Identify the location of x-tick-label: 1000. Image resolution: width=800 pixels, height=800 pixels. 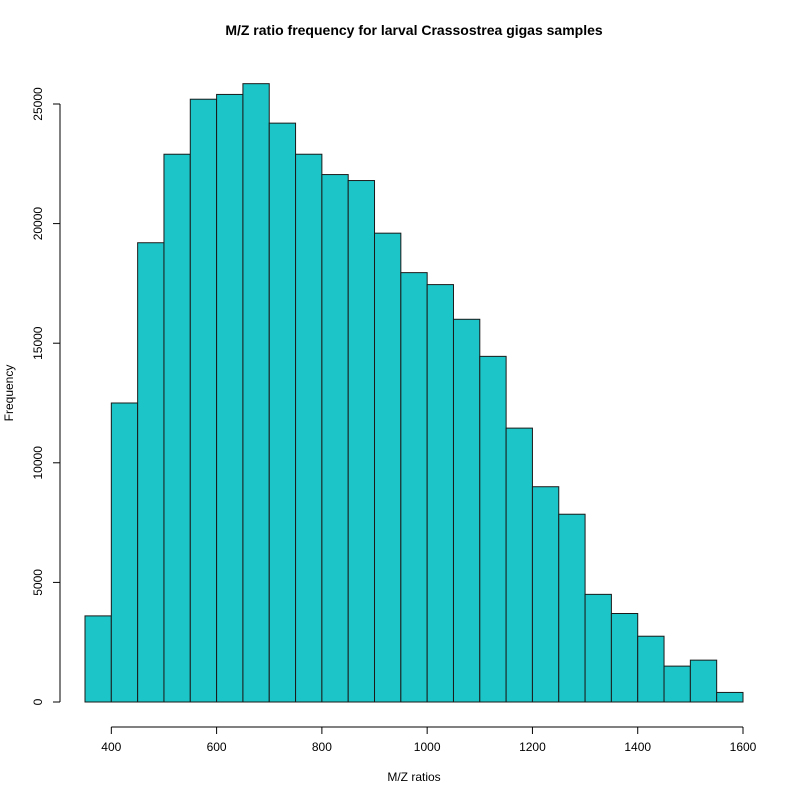
(427, 747).